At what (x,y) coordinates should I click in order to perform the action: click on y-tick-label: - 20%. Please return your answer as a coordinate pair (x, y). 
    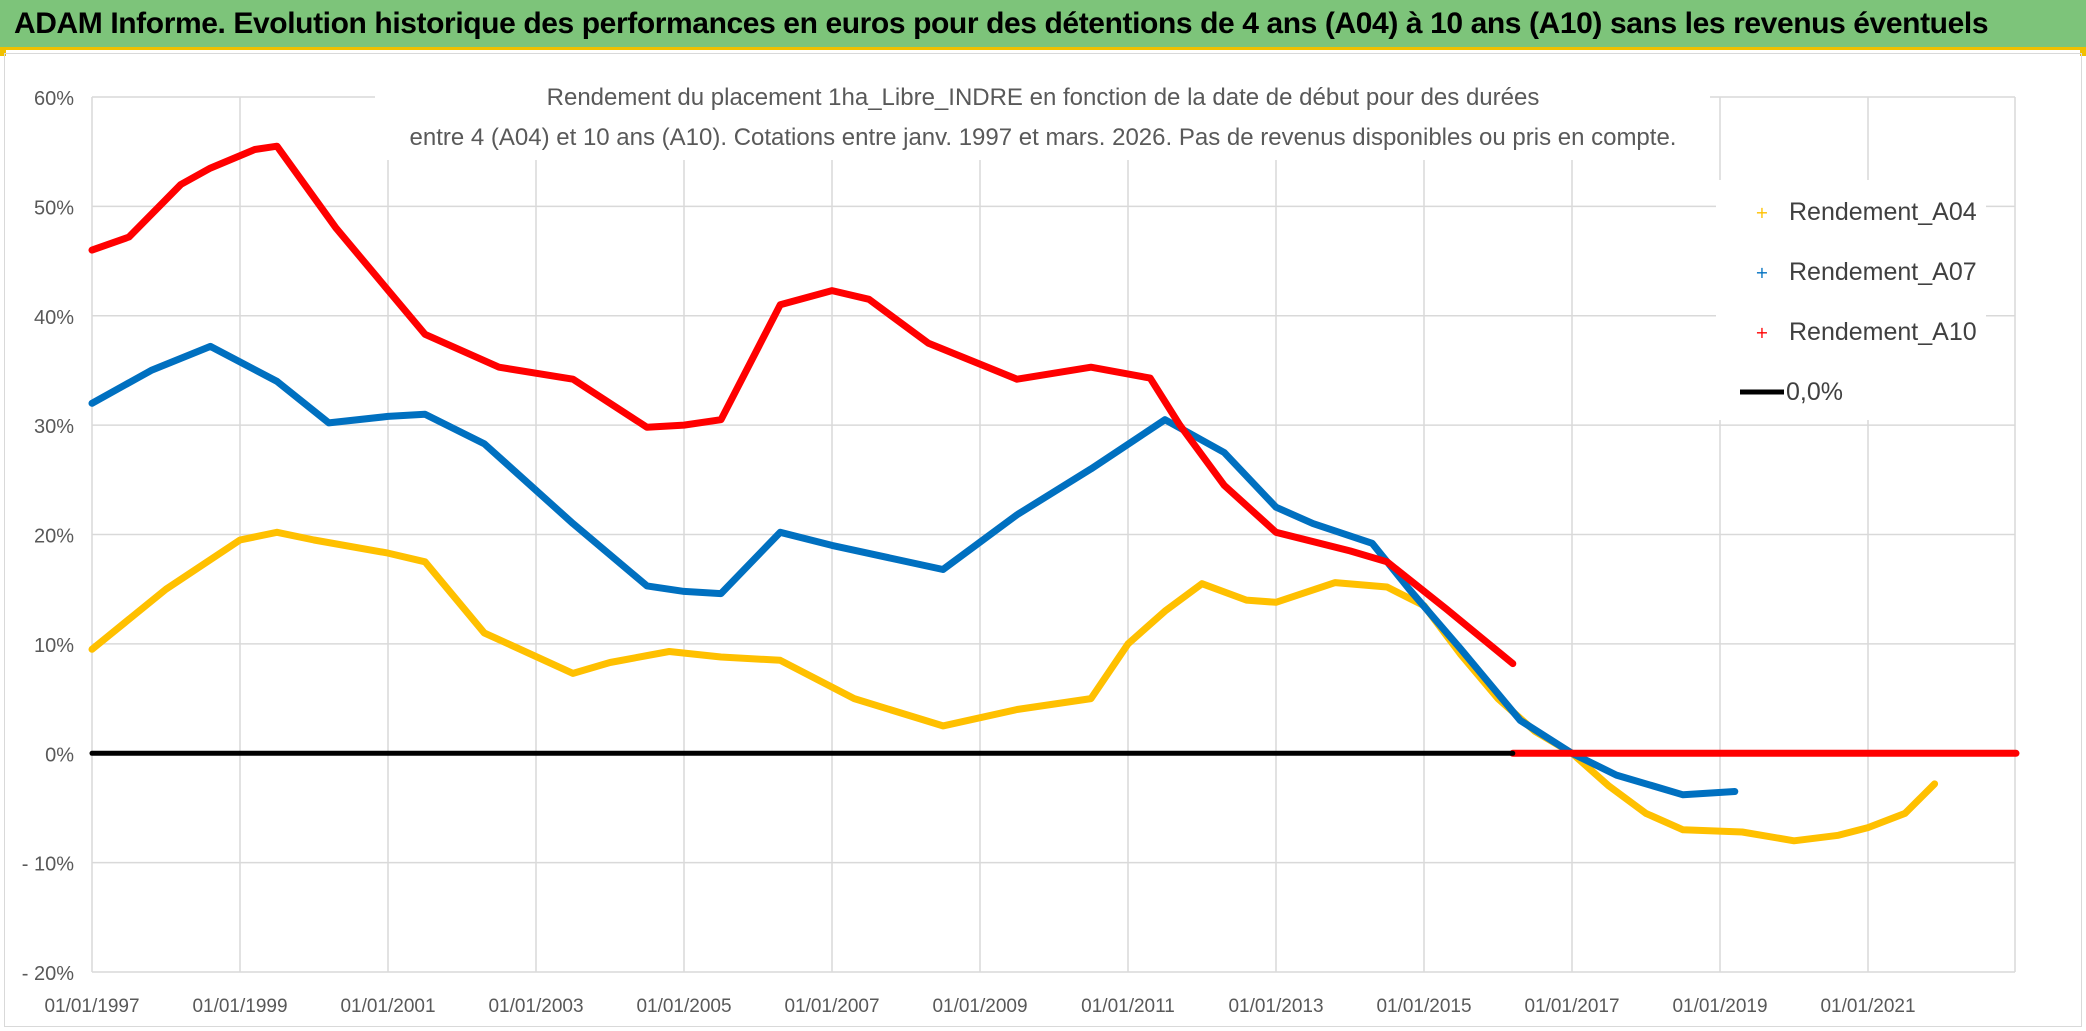
    Looking at the image, I should click on (48, 974).